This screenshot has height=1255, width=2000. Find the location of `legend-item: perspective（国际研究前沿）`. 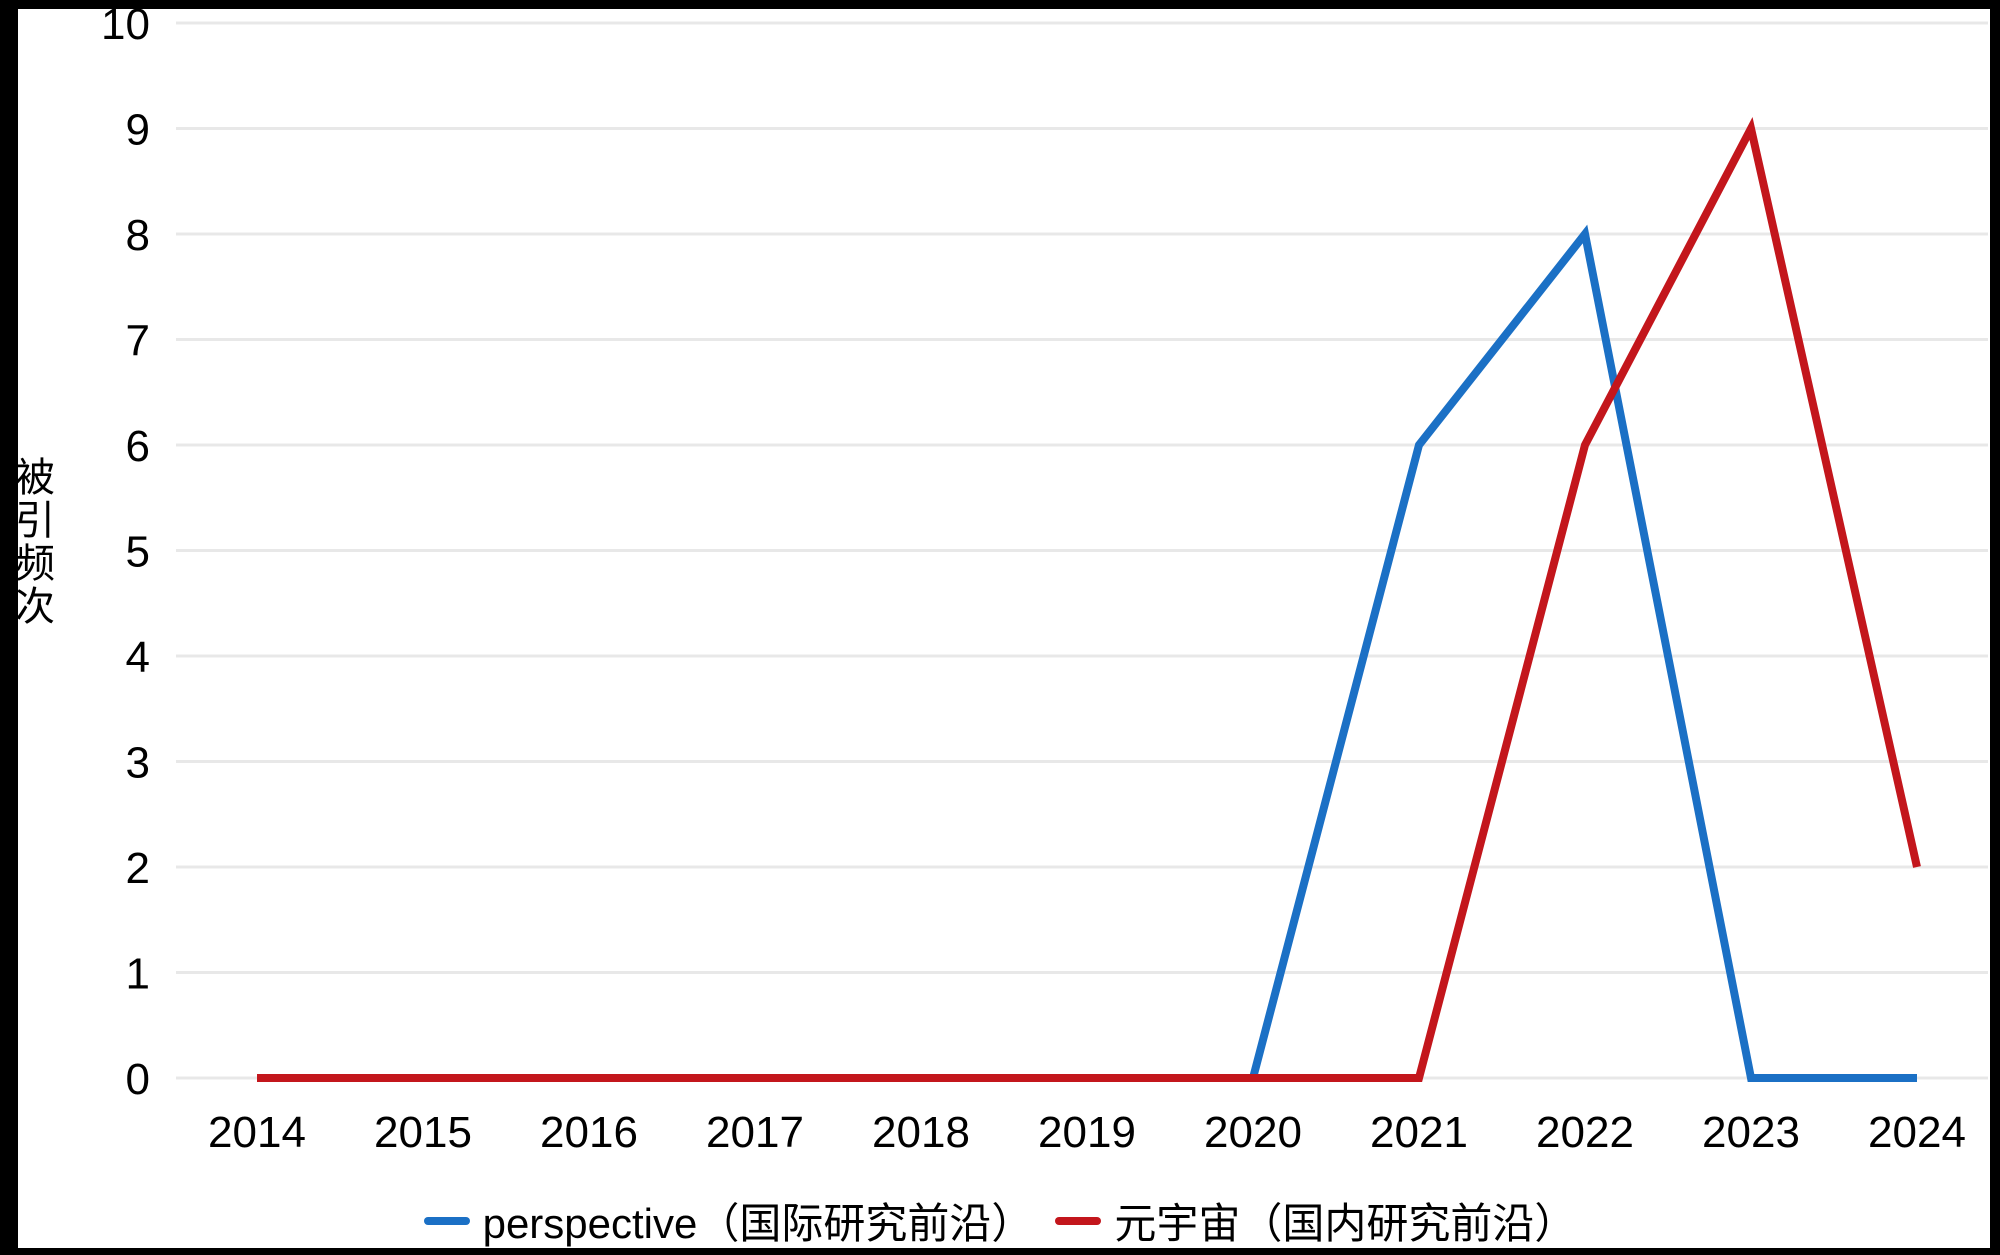

legend-item: perspective（国际研究前沿） is located at coordinates (728, 1220).